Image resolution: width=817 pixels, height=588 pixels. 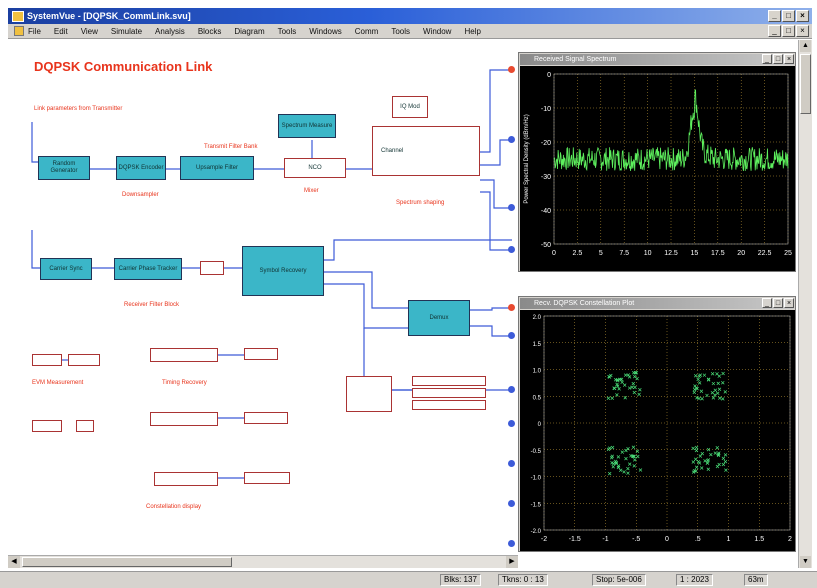 I want to click on block-source-b, so click(x=84, y=360).